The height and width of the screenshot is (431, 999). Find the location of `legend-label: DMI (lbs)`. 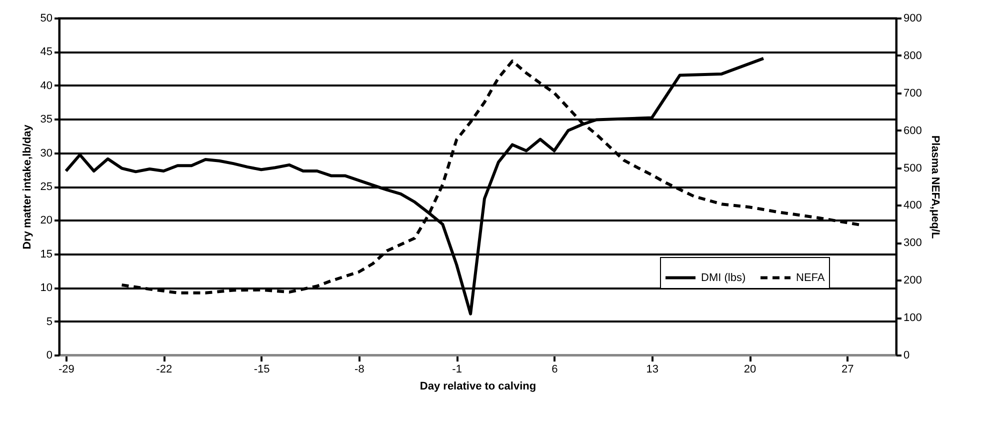

legend-label: DMI (lbs) is located at coordinates (723, 278).